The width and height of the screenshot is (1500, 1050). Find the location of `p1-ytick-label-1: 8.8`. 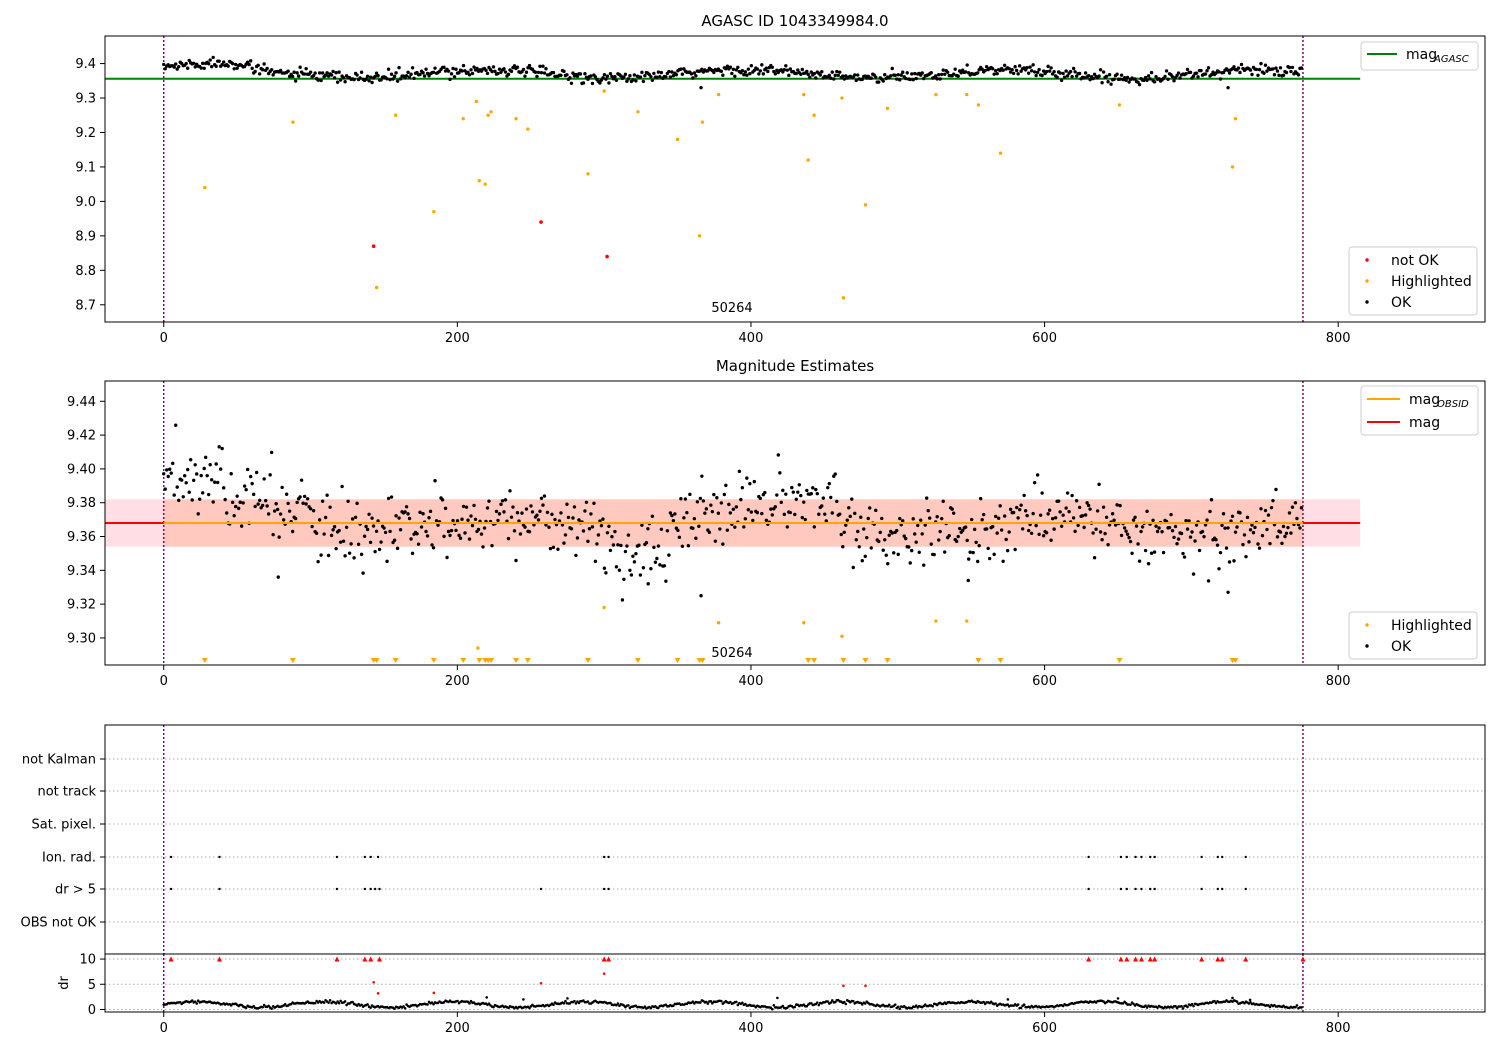

p1-ytick-label-1: 8.8 is located at coordinates (85, 271).